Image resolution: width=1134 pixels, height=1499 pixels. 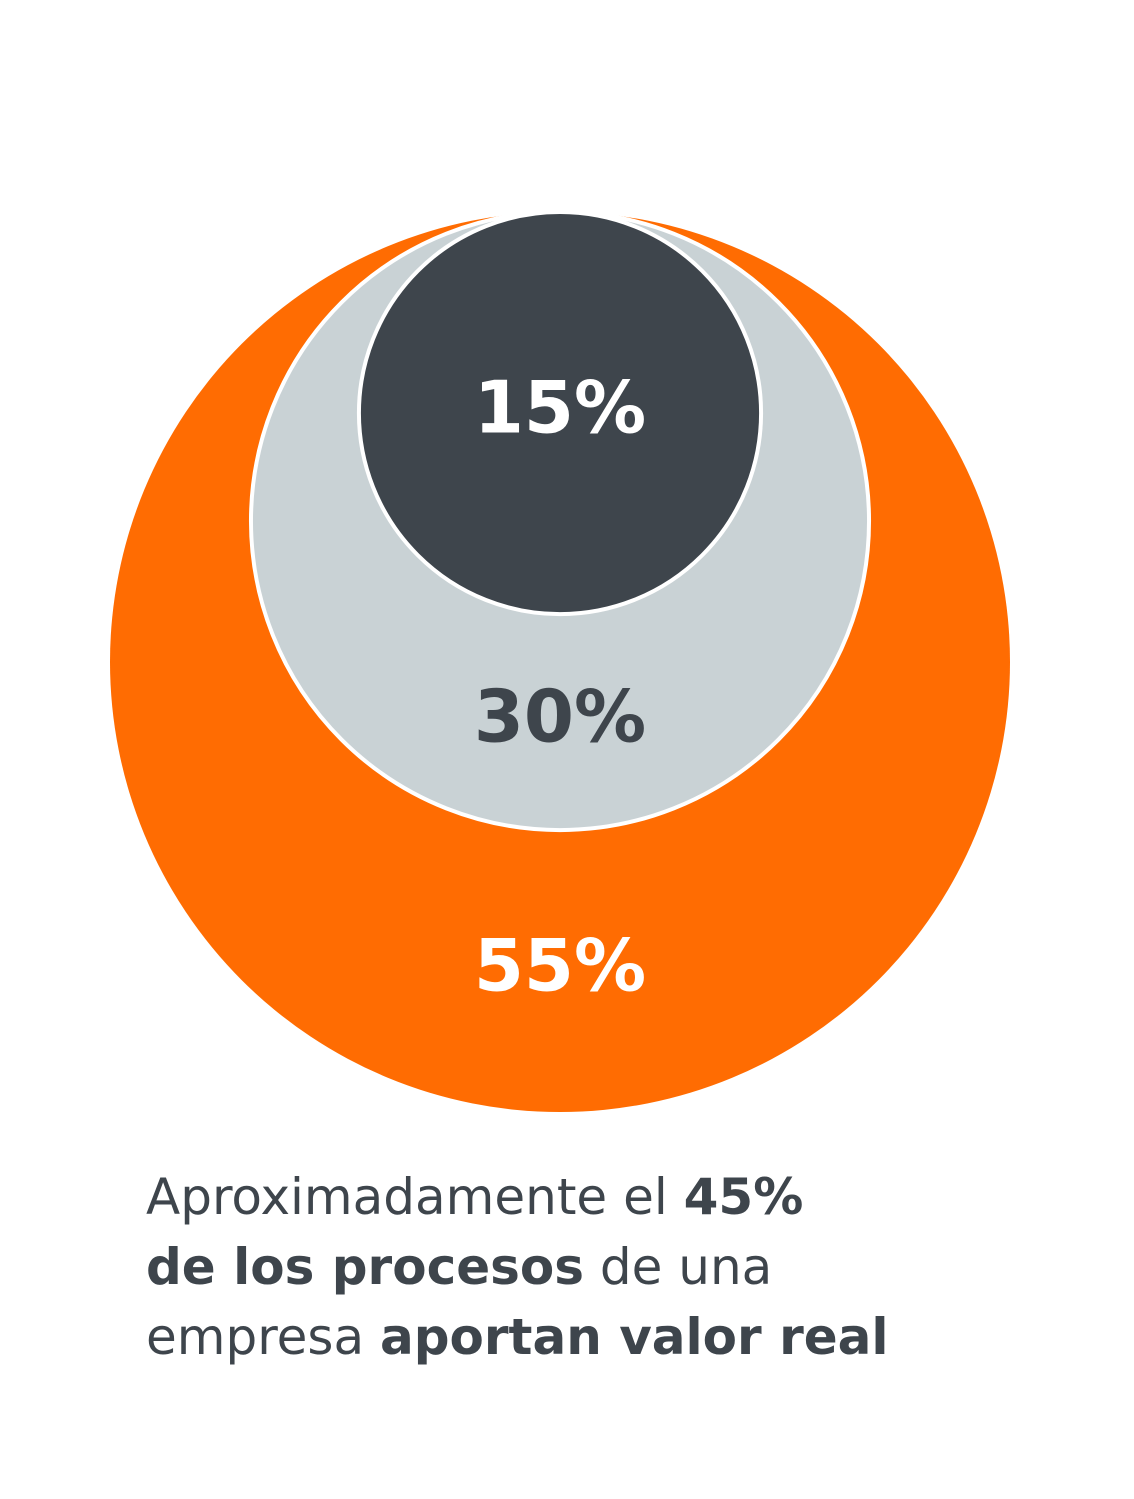 I want to click on caption-line3-regular: empresa, so click(x=263, y=1337).